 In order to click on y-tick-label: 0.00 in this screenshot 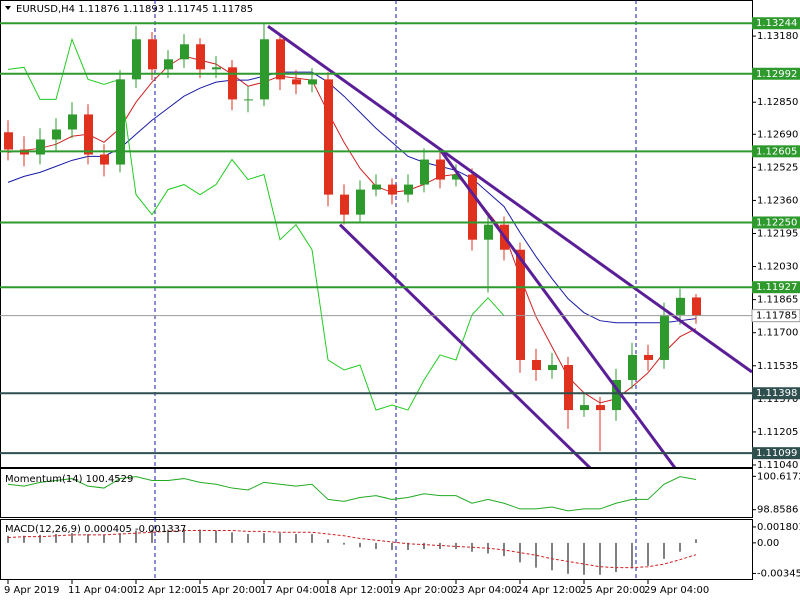, I will do `click(768, 543)`.